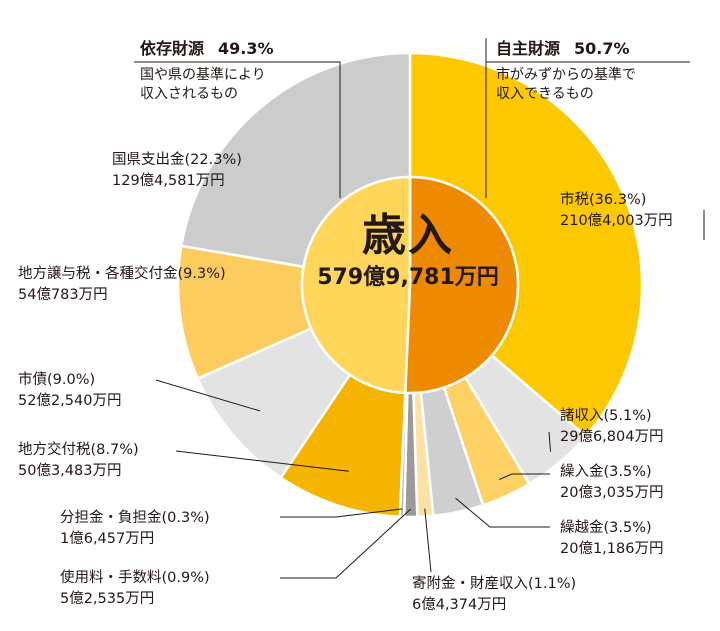 This screenshot has width=720, height=631. What do you see at coordinates (616, 221) in the screenshot?
I see `slice-amount: 210億4,003万円` at bounding box center [616, 221].